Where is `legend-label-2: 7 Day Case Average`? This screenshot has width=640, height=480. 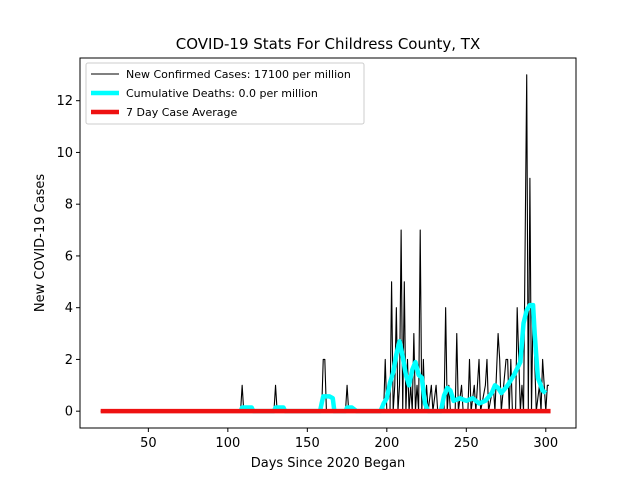
legend-label-2: 7 Day Case Average is located at coordinates (182, 112).